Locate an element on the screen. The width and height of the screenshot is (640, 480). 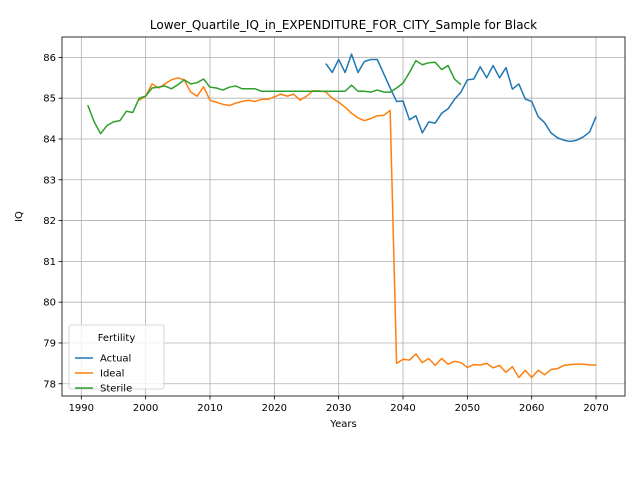
legend: Fertility Actual Ideal Sterile is located at coordinates (116, 359).